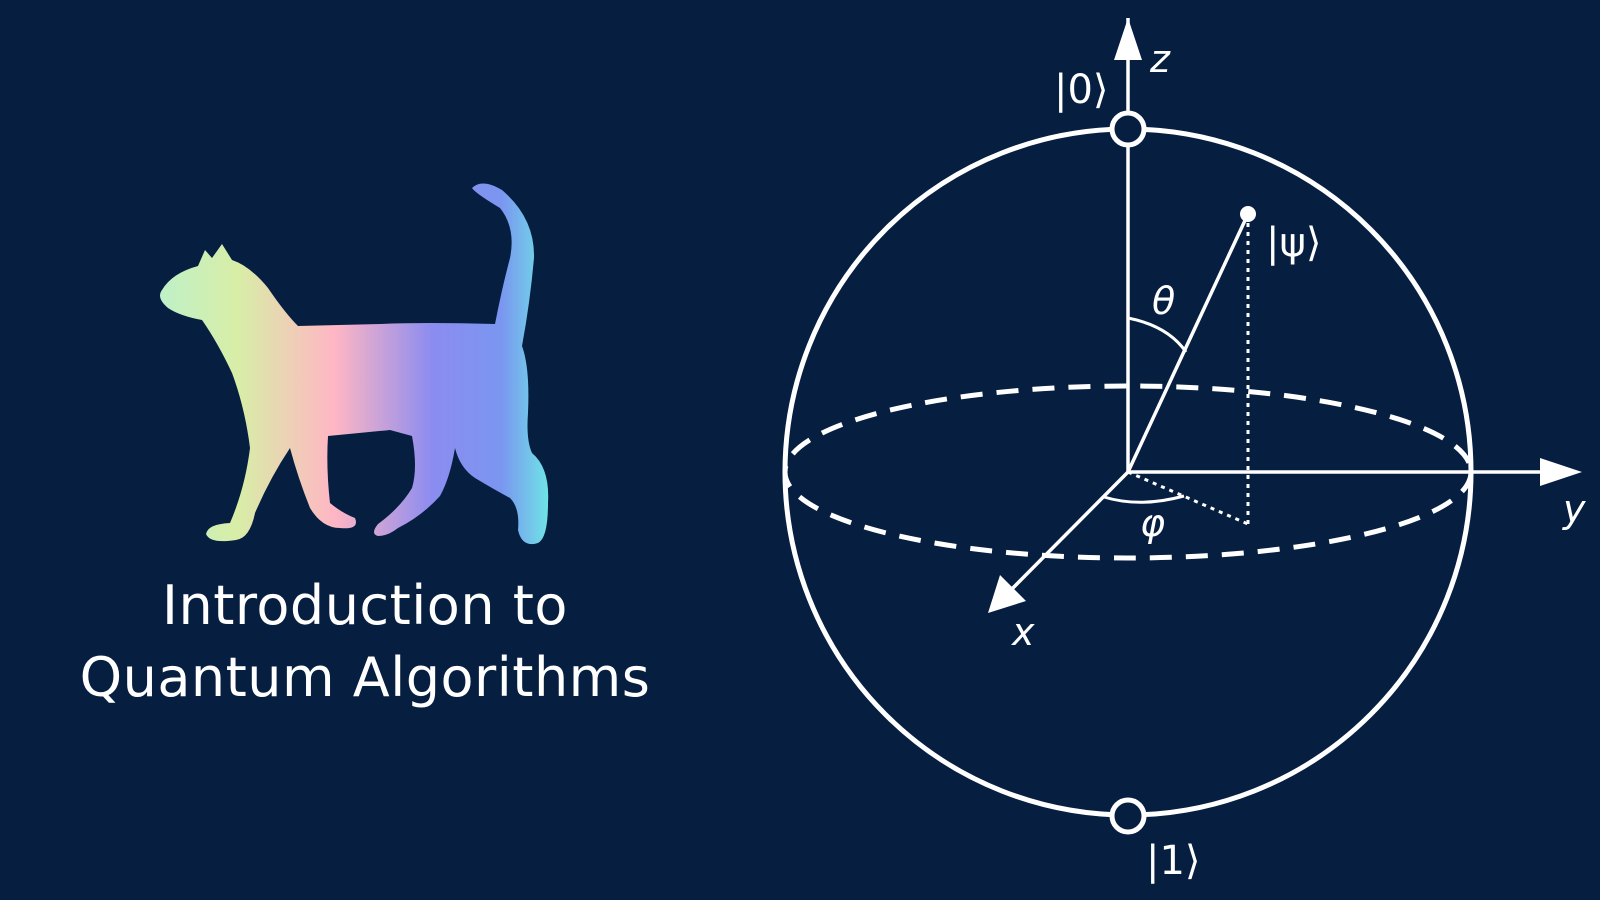 The image size is (1600, 900). What do you see at coordinates (1065, 535) in the screenshot?
I see `x-axis` at bounding box center [1065, 535].